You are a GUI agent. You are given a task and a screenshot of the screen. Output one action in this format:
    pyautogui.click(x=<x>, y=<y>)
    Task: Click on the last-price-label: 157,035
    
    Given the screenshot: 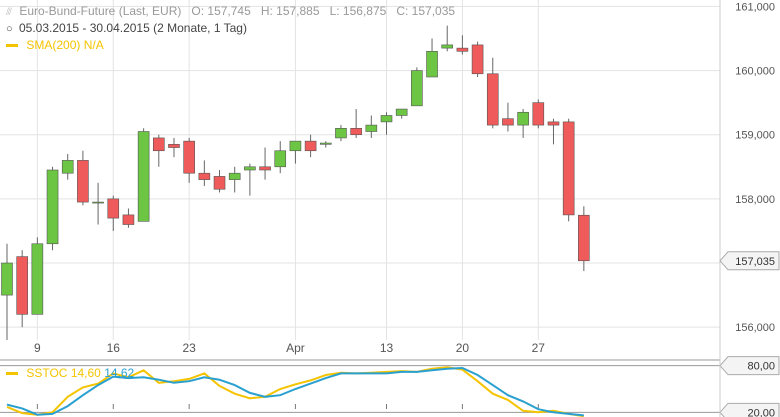 What is the action you would take?
    pyautogui.click(x=755, y=262)
    